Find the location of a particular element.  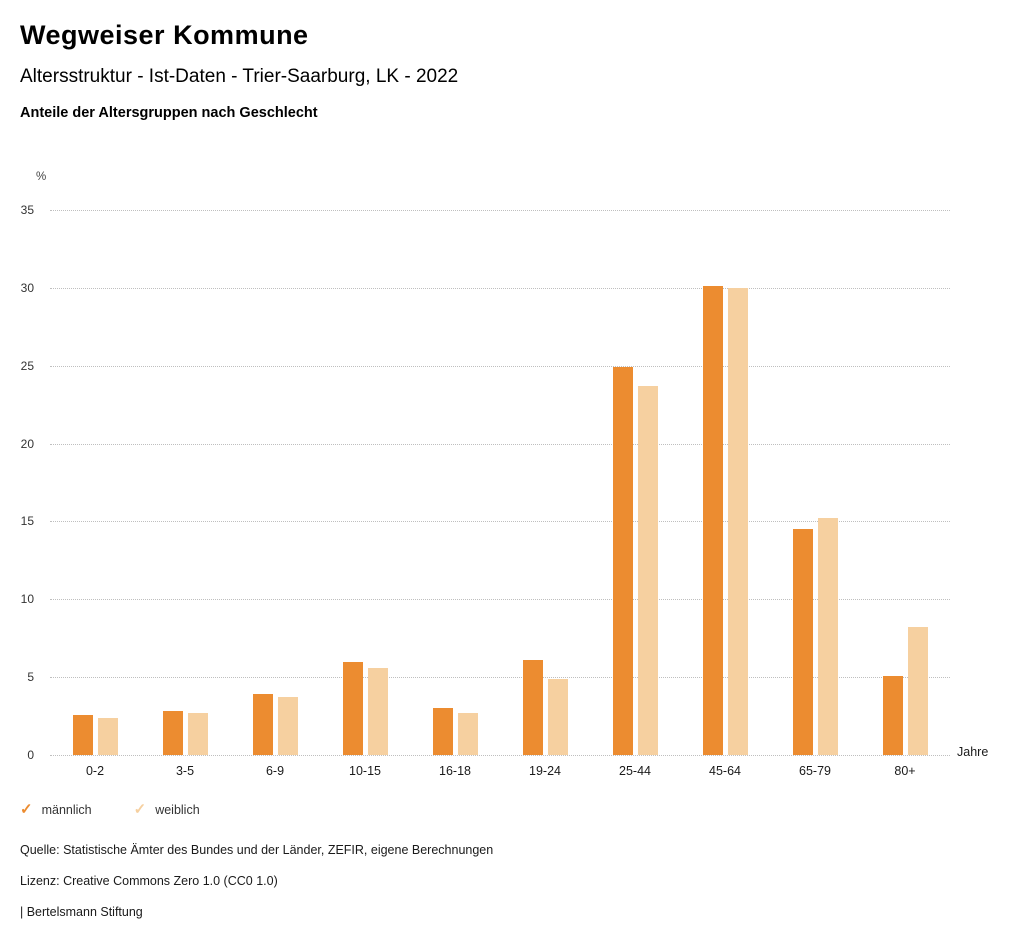

x-tick-label-16-18: 16-18 is located at coordinates (455, 771).